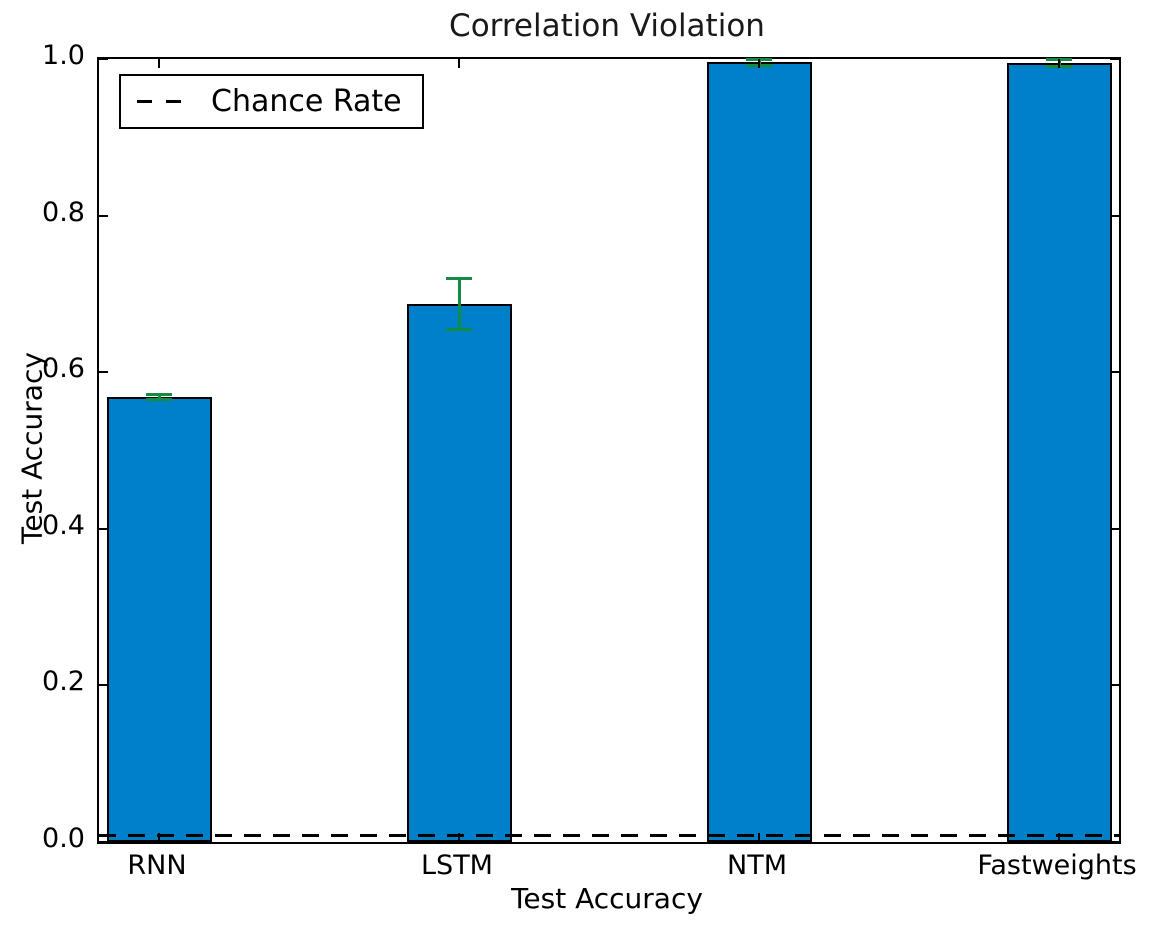  I want to click on y-tick-right-0.4, so click(1114, 528).